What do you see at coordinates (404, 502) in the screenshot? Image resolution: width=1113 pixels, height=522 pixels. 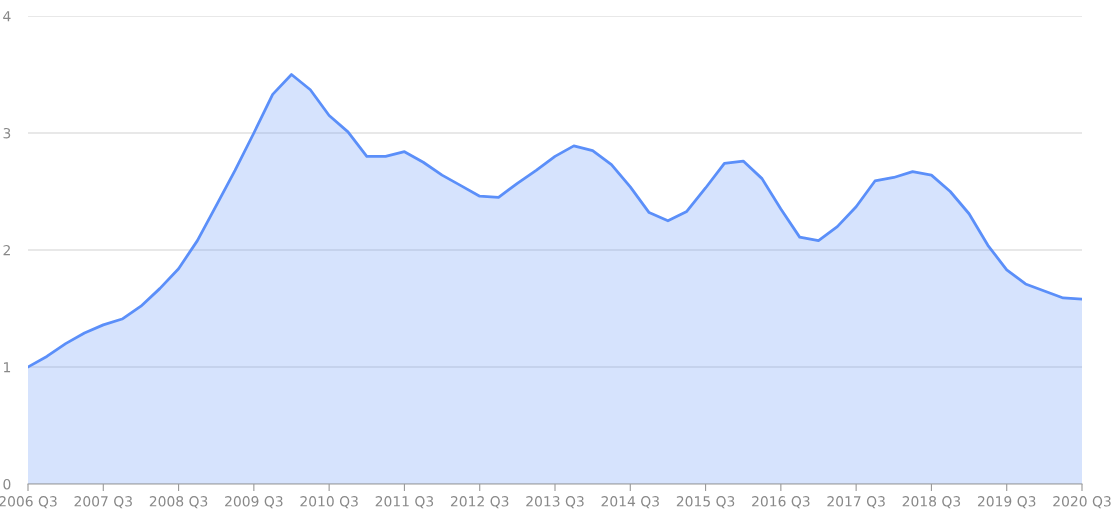 I see `x-tick-label: 2011 Q3` at bounding box center [404, 502].